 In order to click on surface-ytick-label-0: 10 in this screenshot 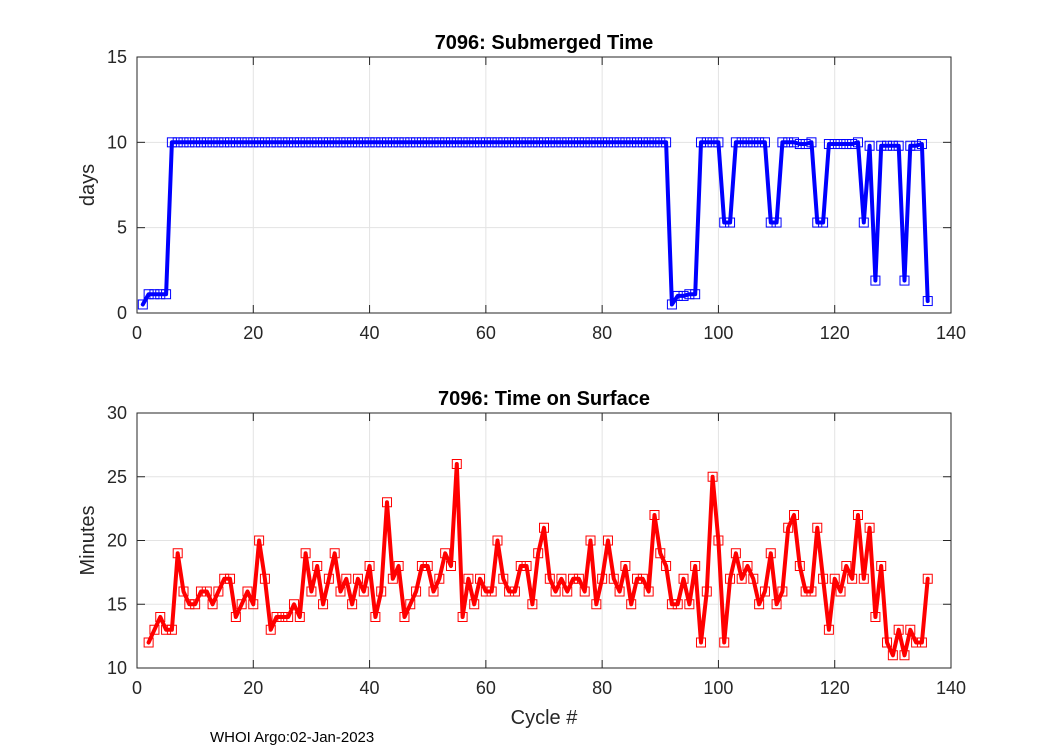, I will do `click(117, 668)`.